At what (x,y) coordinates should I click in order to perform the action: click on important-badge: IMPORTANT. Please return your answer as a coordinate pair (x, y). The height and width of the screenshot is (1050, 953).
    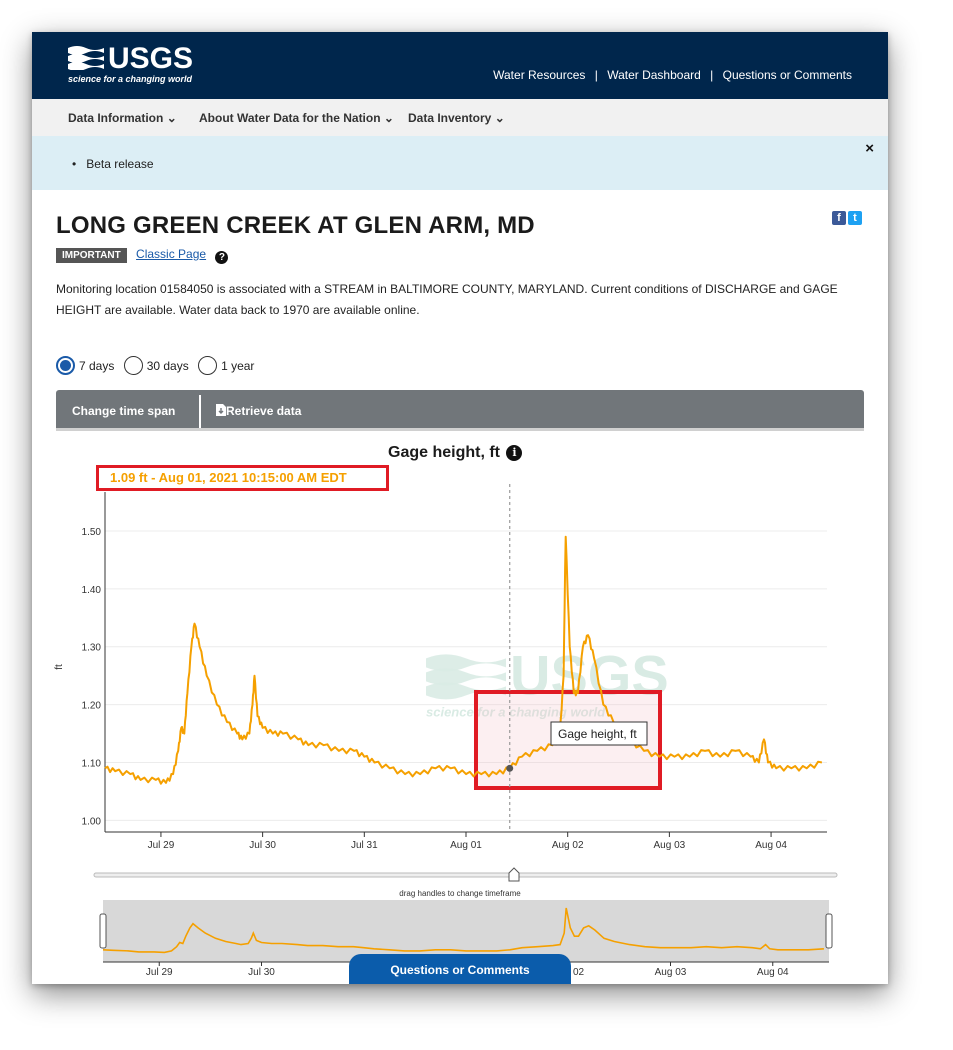
    Looking at the image, I should click on (91, 255).